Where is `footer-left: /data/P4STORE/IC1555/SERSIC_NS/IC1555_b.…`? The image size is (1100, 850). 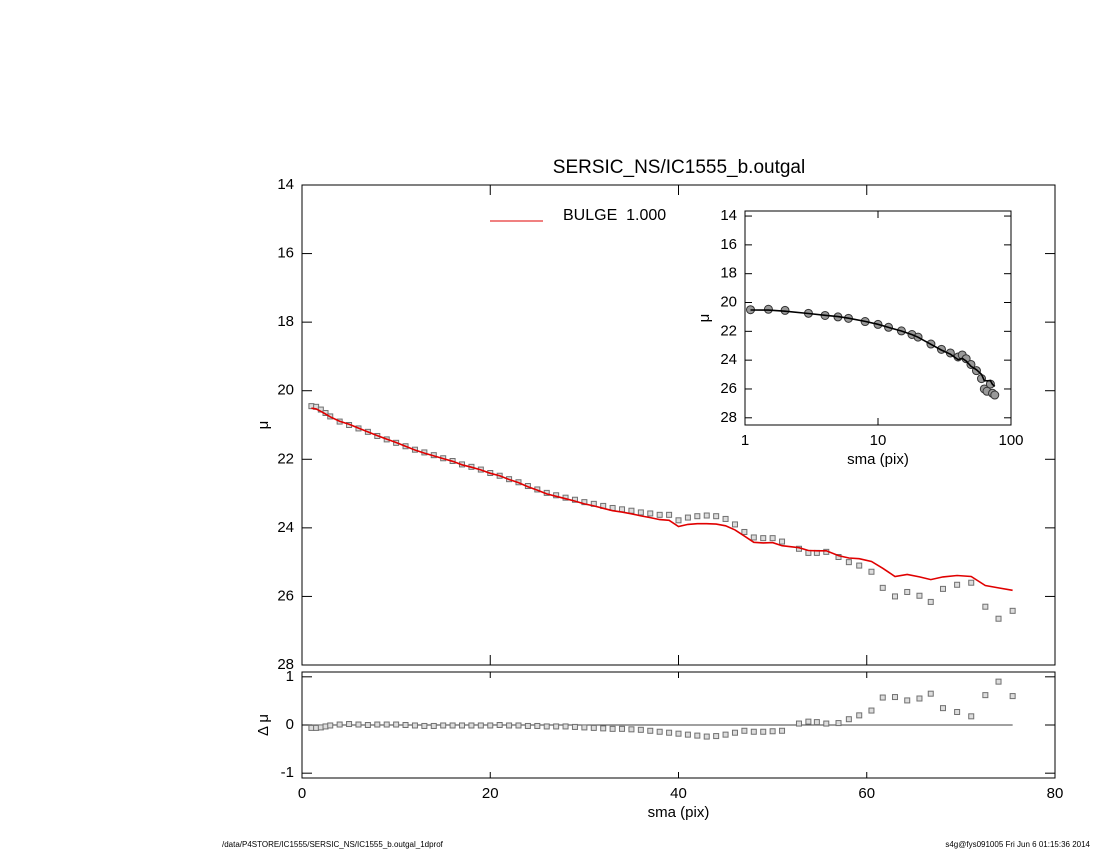
footer-left: /data/P4STORE/IC1555/SERSIC_NS/IC1555_b.… is located at coordinates (333, 844).